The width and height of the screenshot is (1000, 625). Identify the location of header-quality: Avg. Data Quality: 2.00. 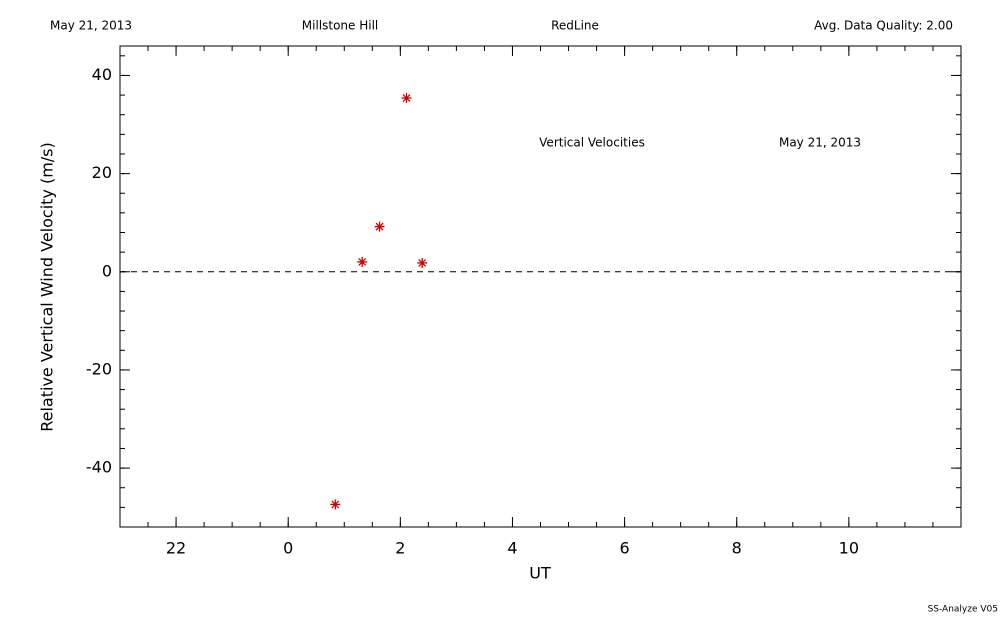
(883, 26).